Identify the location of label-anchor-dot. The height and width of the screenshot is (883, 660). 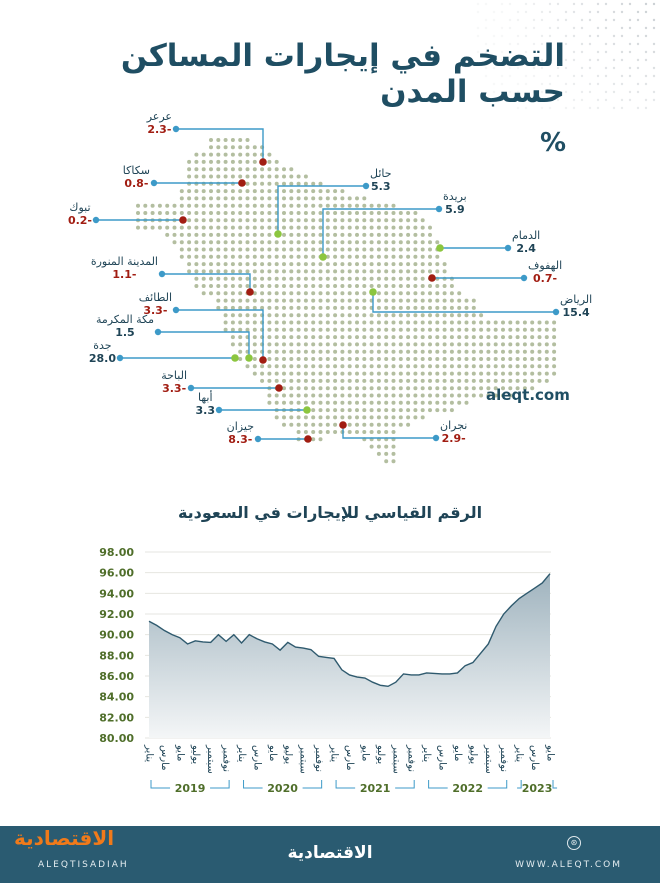
(158, 332).